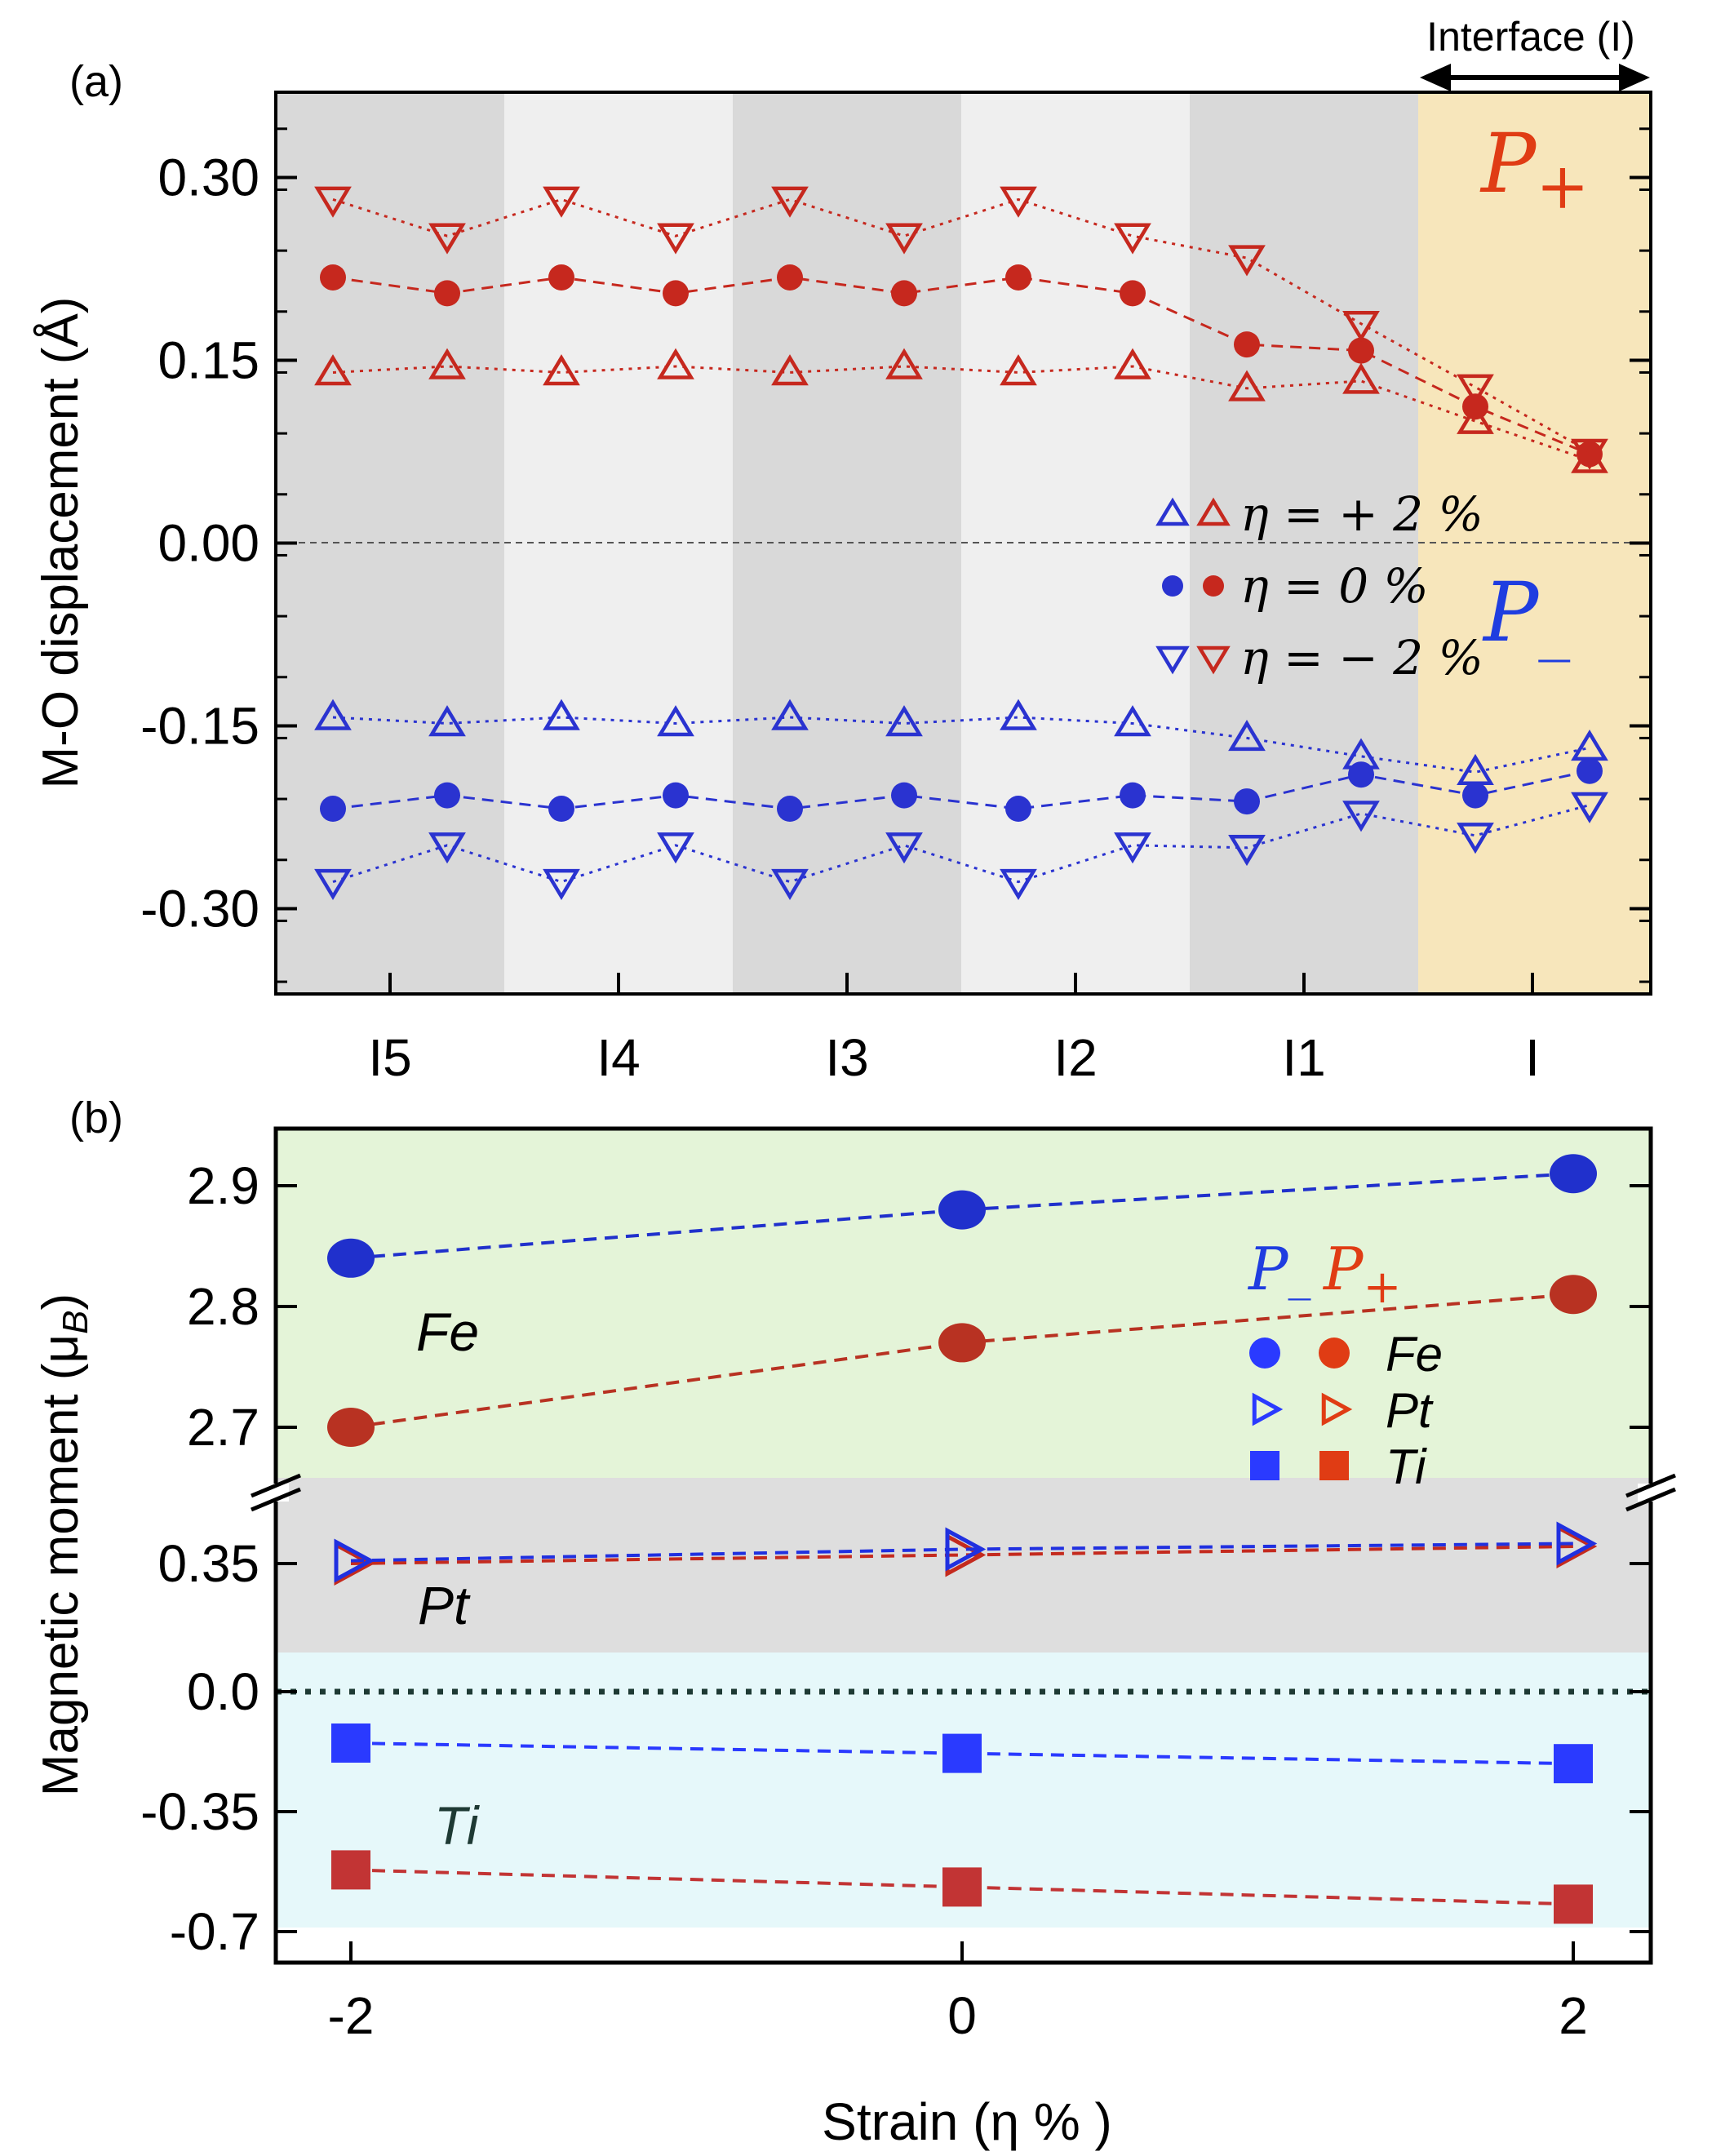 The height and width of the screenshot is (2156, 1734). I want to click on y-tick-label: -0.35, so click(199, 1811).